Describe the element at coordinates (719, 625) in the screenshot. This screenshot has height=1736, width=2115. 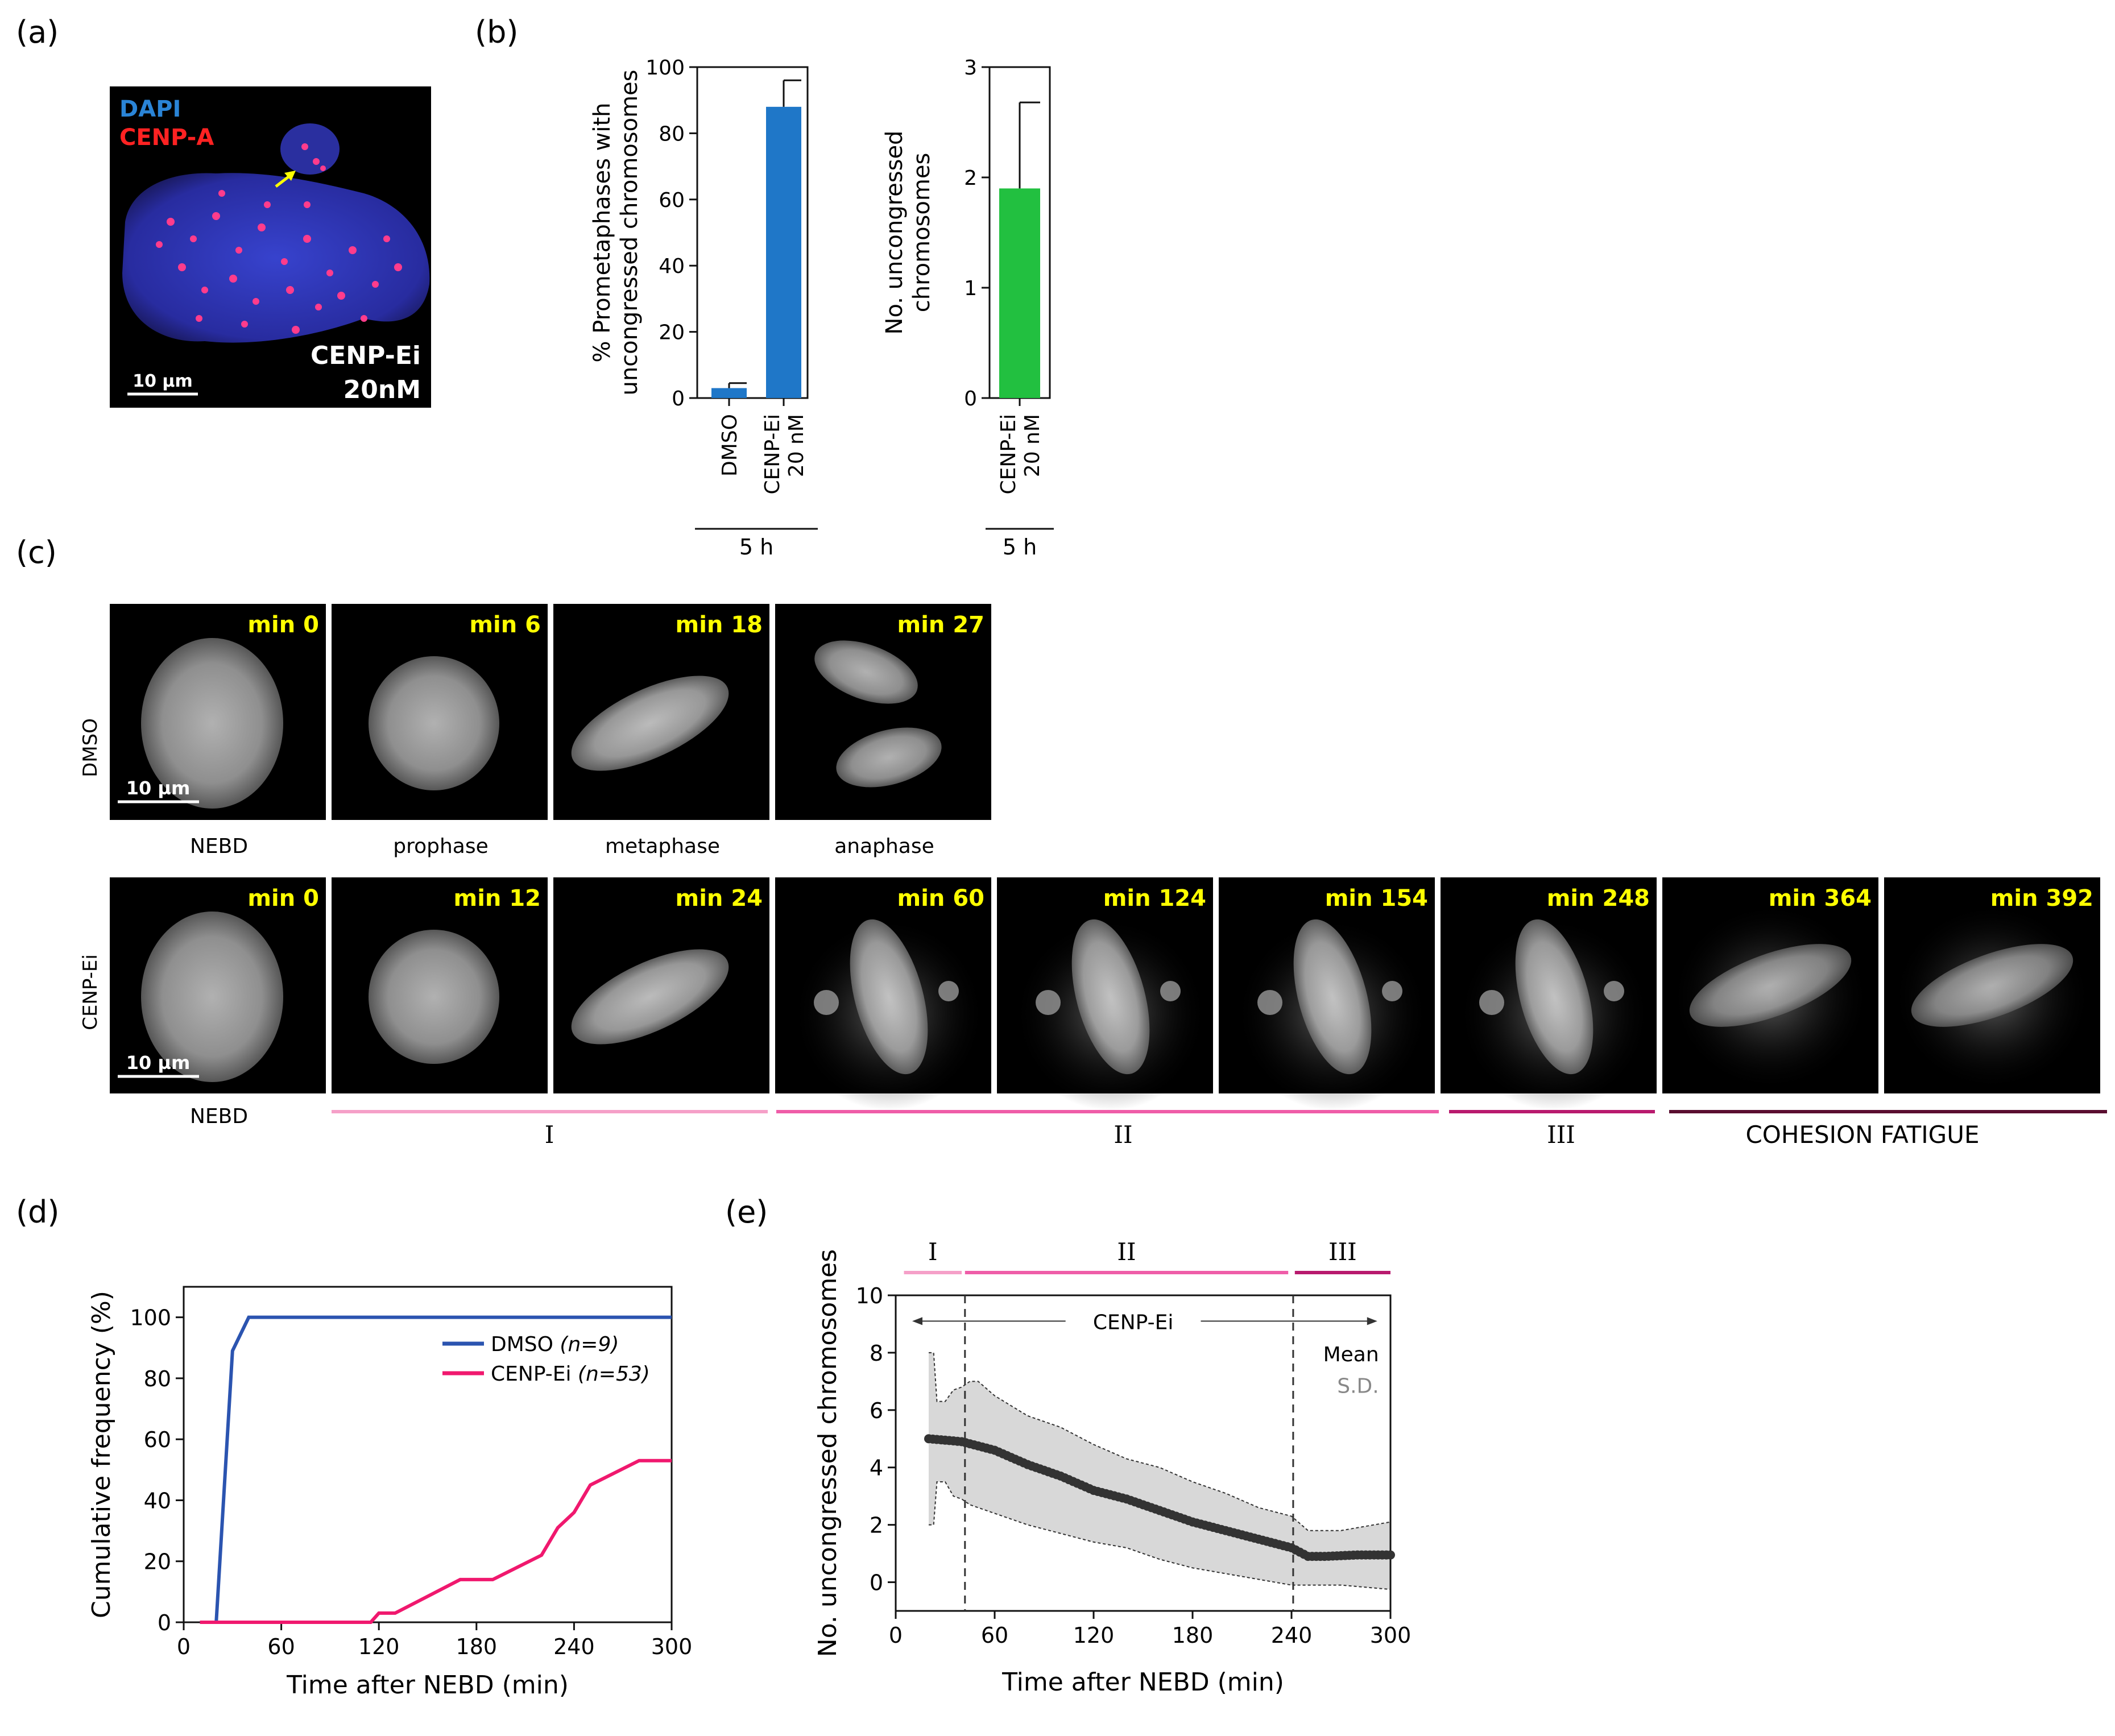
I see `timepoint-label: min 18` at that location.